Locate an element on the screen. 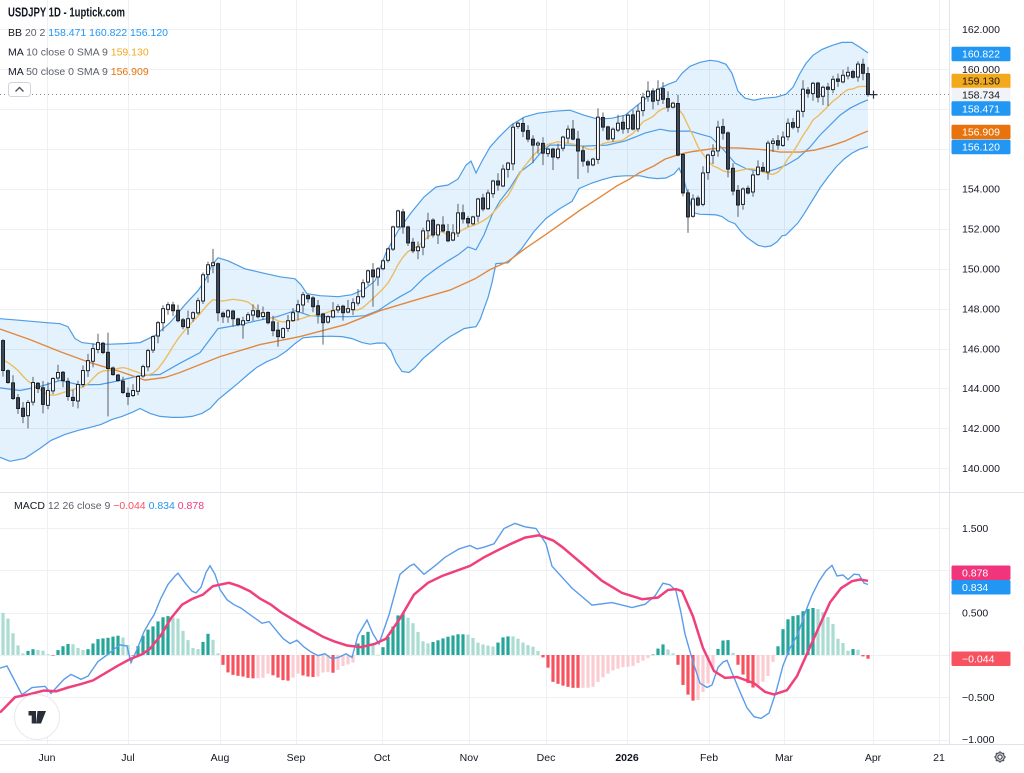 This screenshot has width=1024, height=773. svg-text: Mar is located at coordinates (784, 758).